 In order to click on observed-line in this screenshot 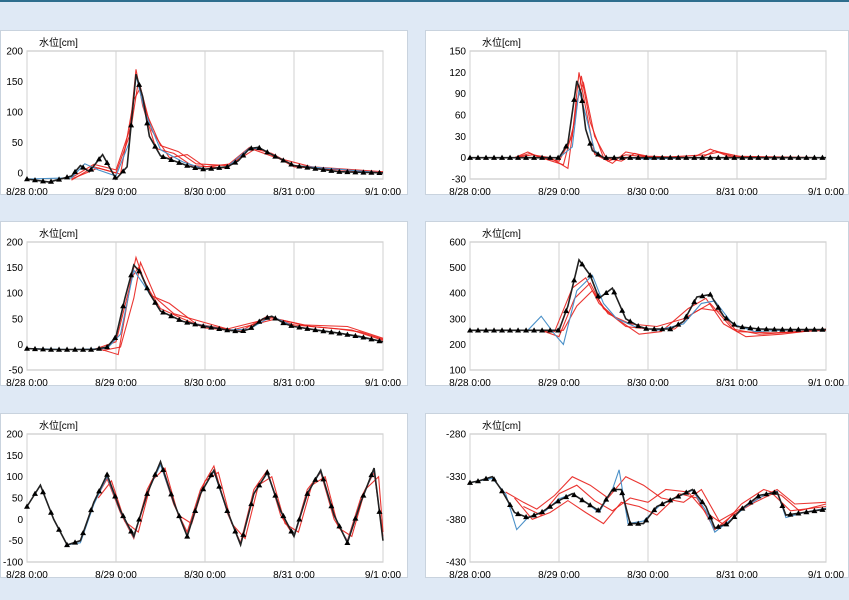, I will do `click(205, 503)`.